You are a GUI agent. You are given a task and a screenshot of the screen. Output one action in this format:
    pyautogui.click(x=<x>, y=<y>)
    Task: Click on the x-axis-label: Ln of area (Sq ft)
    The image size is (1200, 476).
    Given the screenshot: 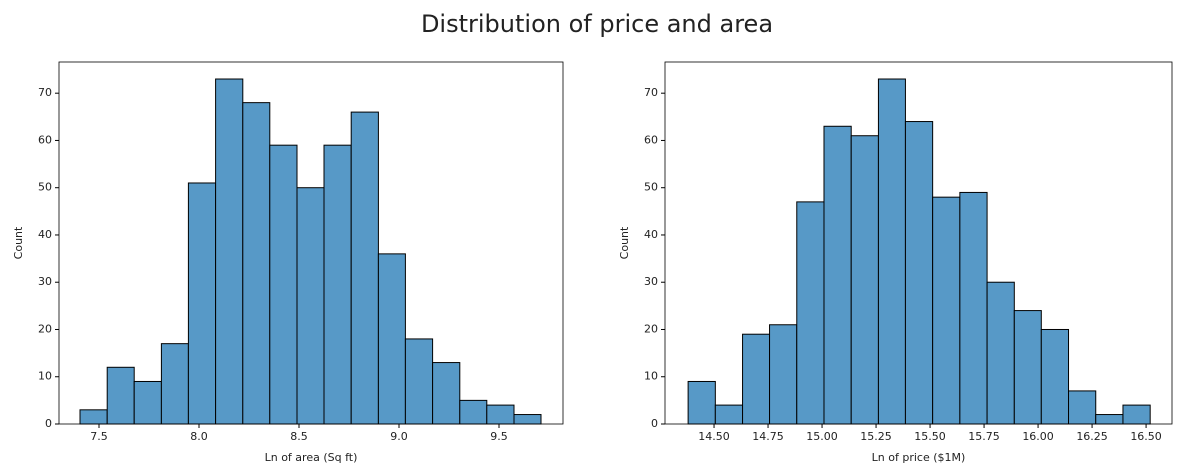 What is the action you would take?
    pyautogui.click(x=311, y=457)
    